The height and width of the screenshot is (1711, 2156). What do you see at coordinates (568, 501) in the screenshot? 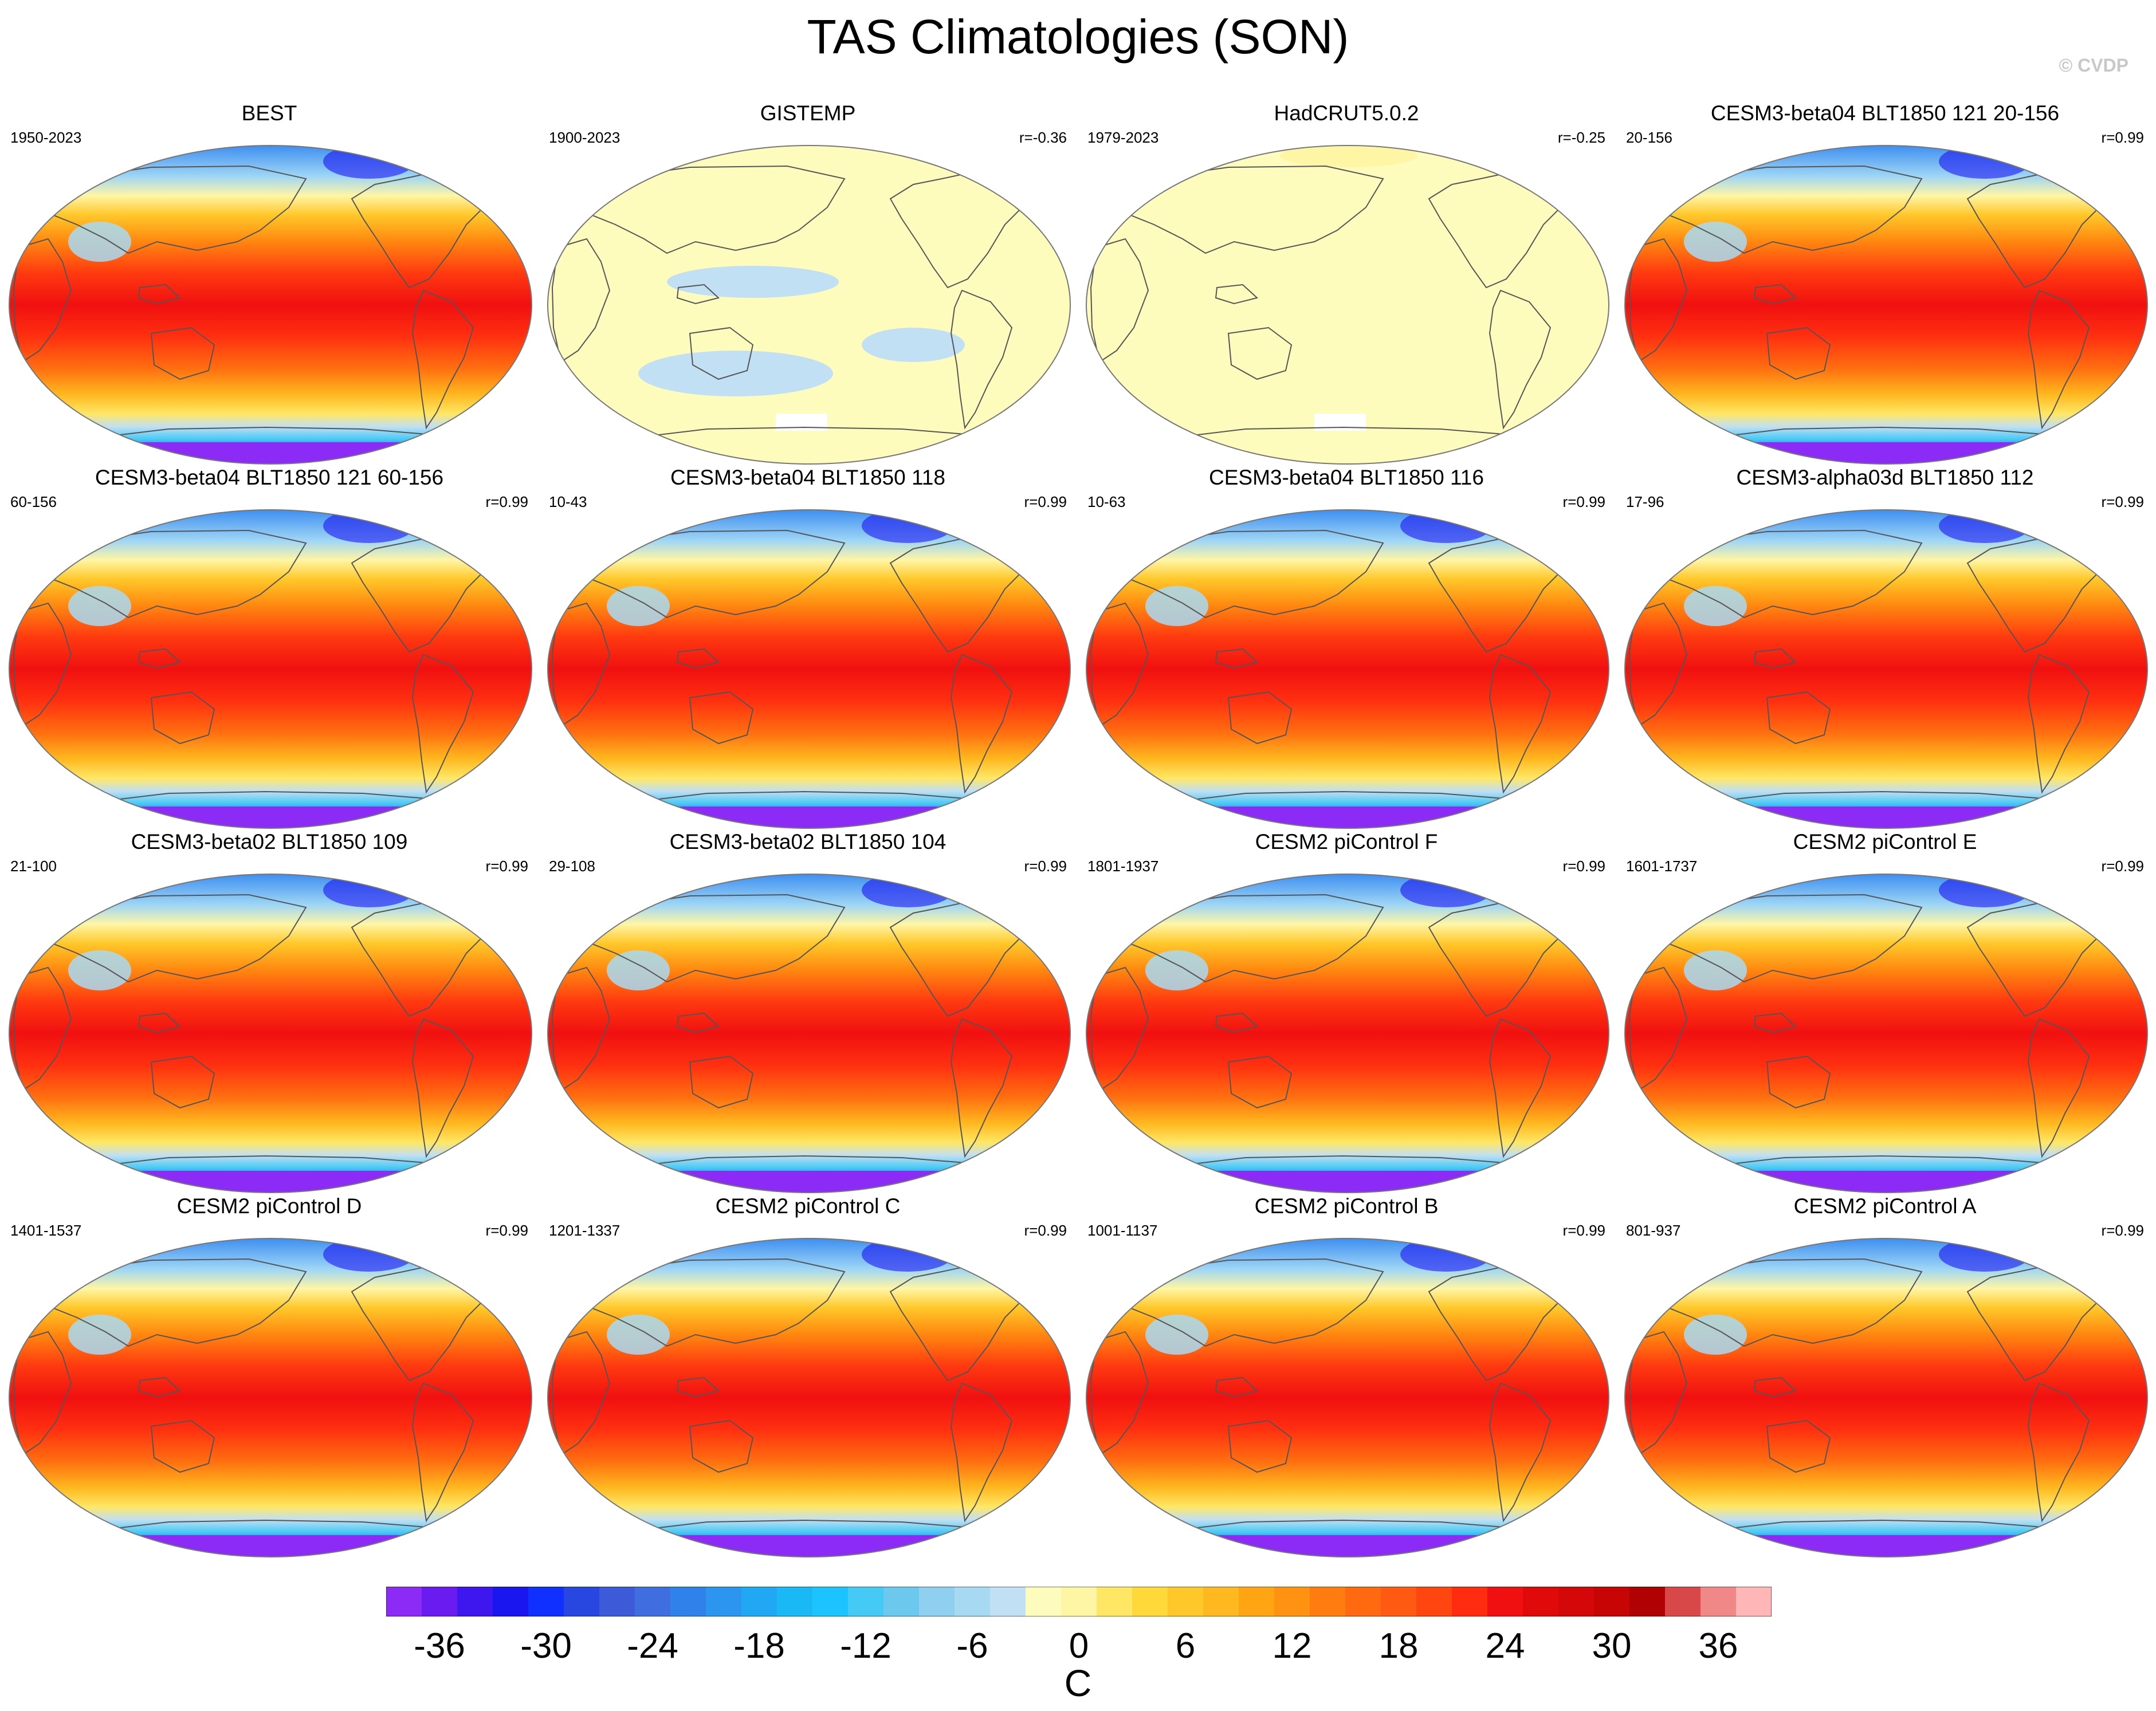
I see `panel-years: 10-43` at bounding box center [568, 501].